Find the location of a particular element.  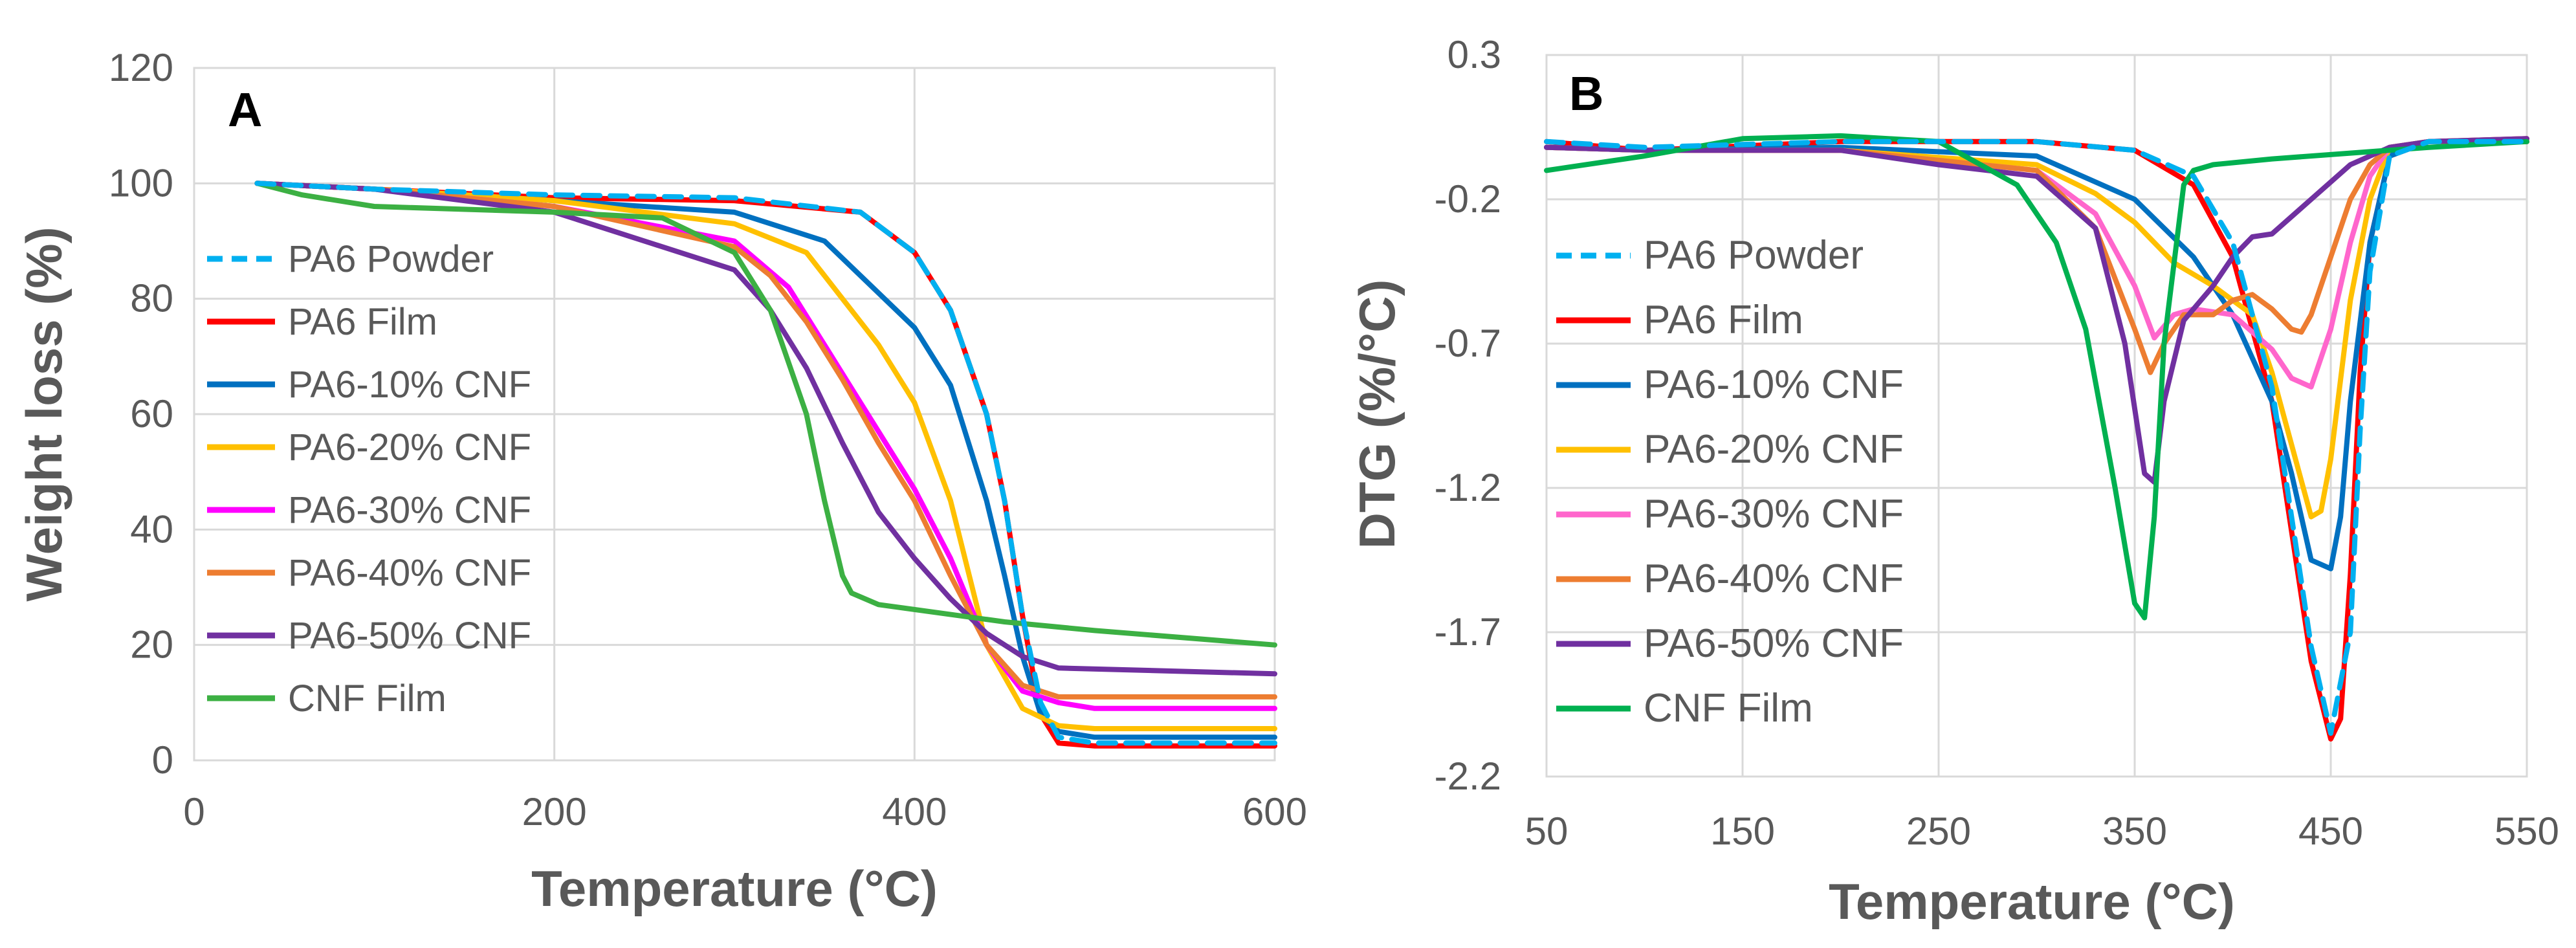

panel-a-legend-entry: PA6-20% CNF is located at coordinates (410, 447).